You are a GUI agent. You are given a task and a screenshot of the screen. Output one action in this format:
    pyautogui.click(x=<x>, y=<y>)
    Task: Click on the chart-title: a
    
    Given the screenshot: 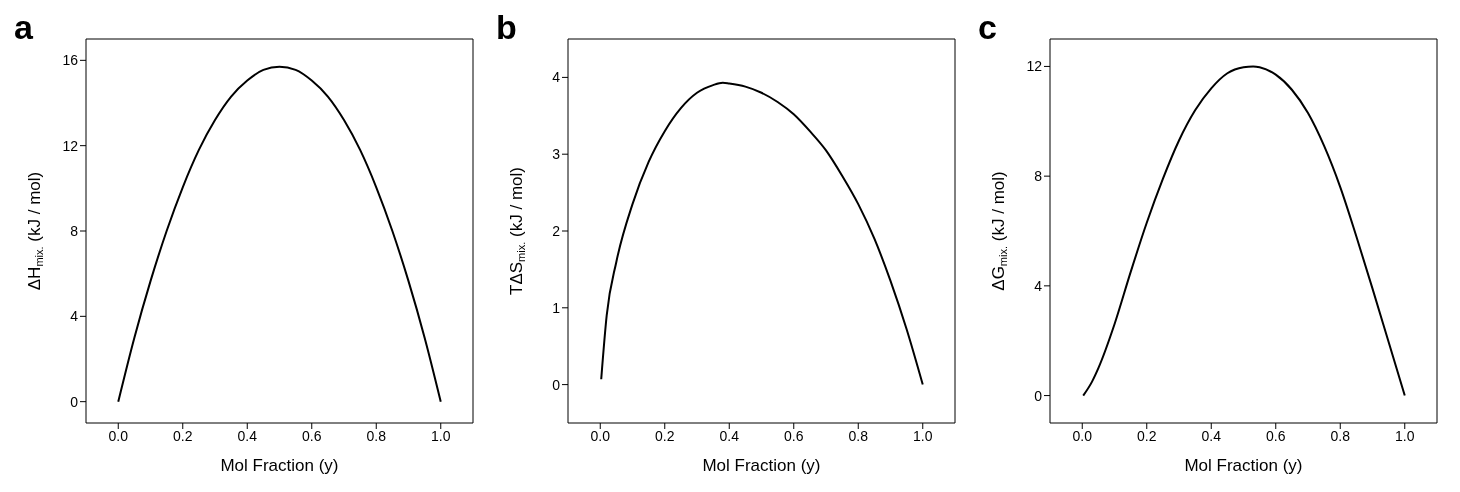 What is the action you would take?
    pyautogui.click(x=23, y=27)
    